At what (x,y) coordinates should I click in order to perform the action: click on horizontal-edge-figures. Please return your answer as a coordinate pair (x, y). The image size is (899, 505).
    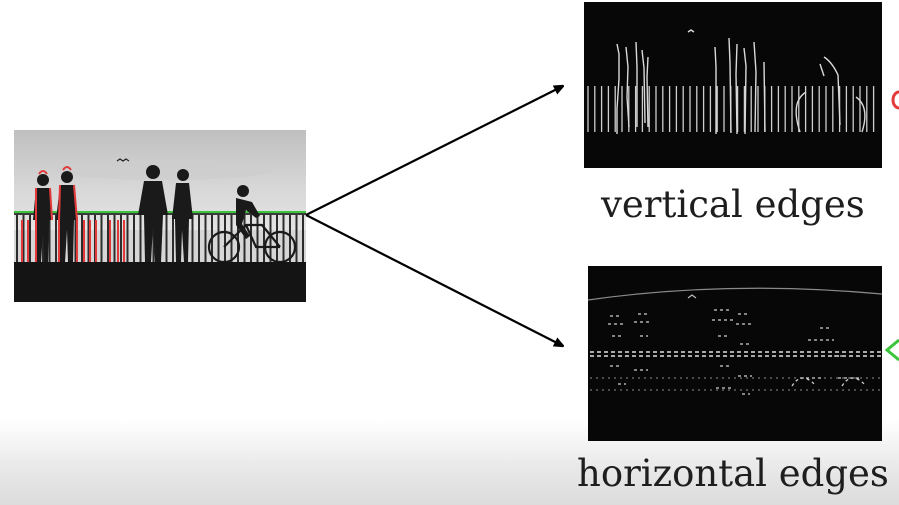
    Looking at the image, I should click on (737, 352).